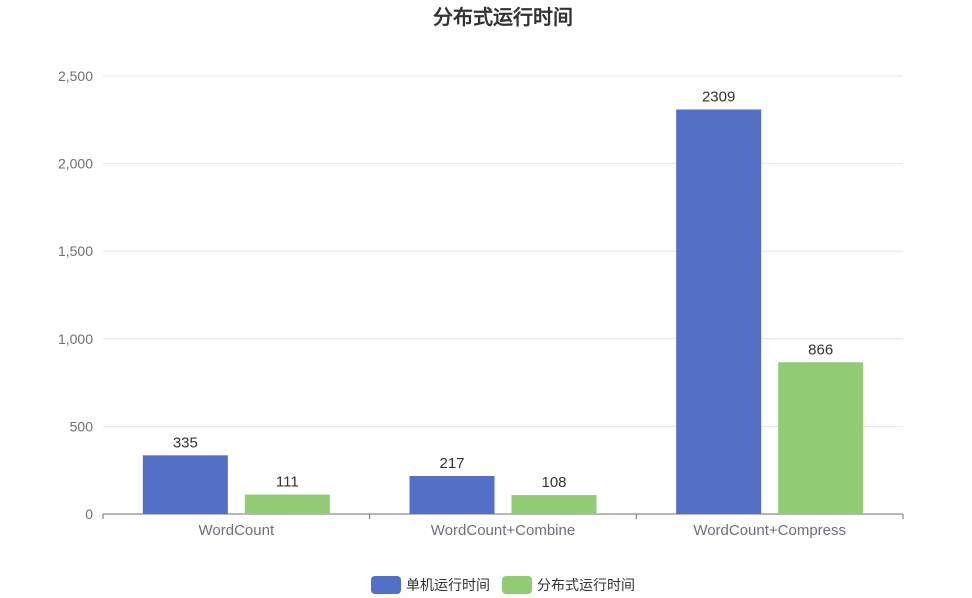 The image size is (972, 598). What do you see at coordinates (185, 442) in the screenshot?
I see `data-label: 335` at bounding box center [185, 442].